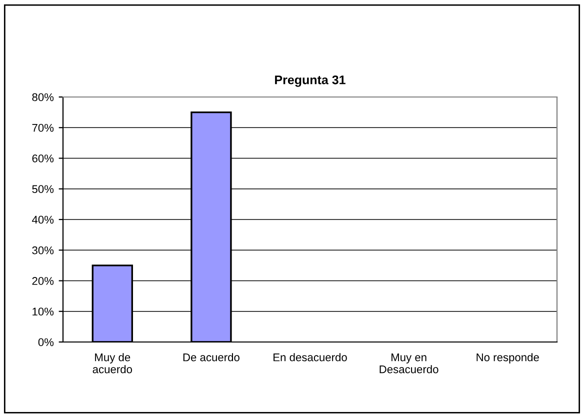  What do you see at coordinates (409, 364) in the screenshot?
I see `x-tick-label: Muy en Desacuerdo` at bounding box center [409, 364].